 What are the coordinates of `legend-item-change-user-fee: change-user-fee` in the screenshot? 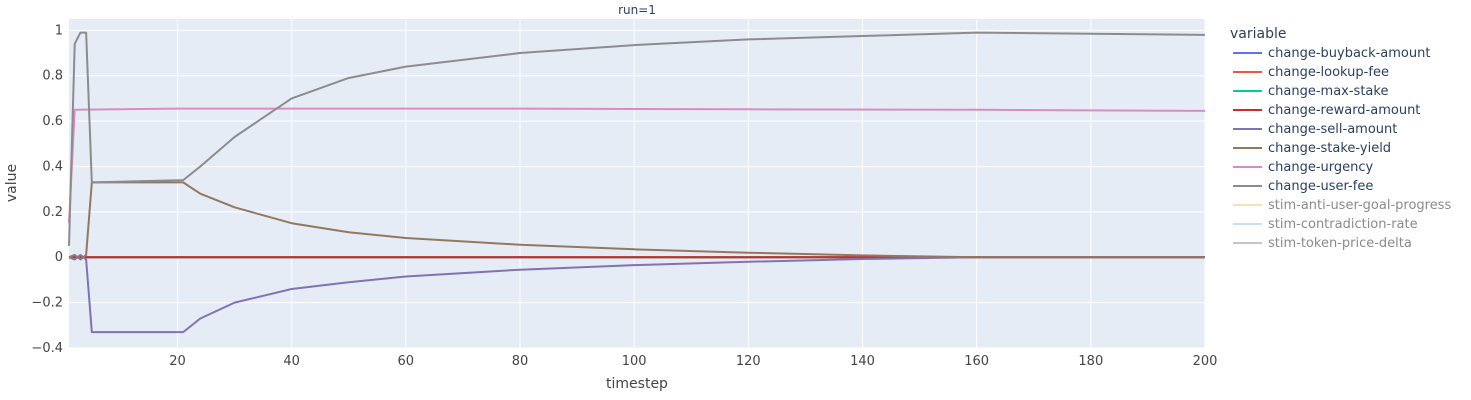 It's located at (1303, 186).